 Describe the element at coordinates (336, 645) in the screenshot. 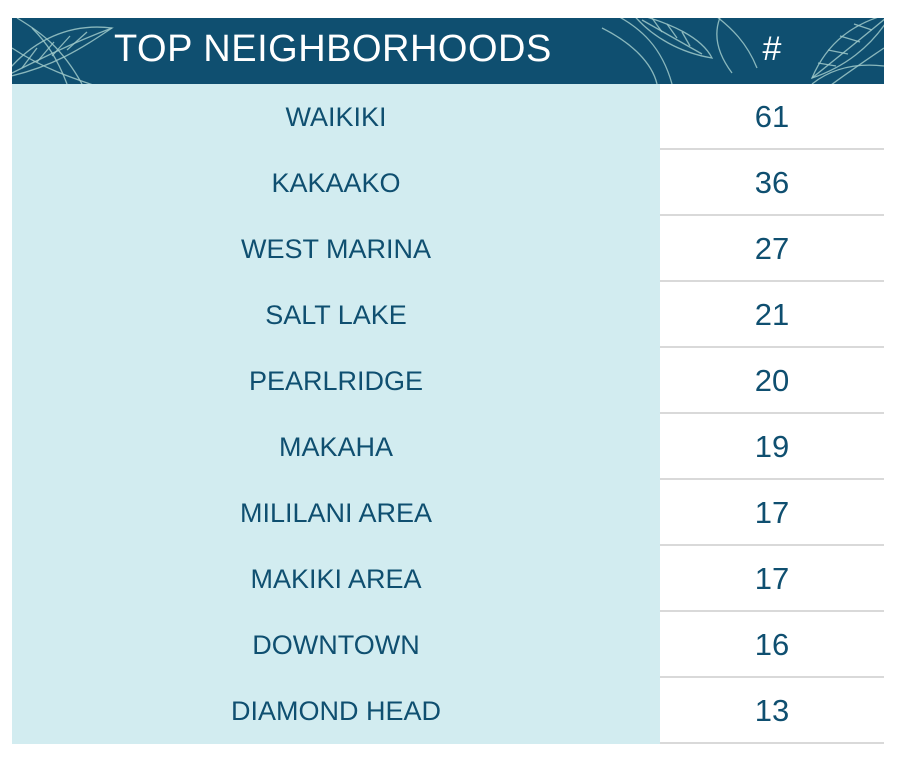

I see `neighborhood-name: DOWNTOWN` at that location.